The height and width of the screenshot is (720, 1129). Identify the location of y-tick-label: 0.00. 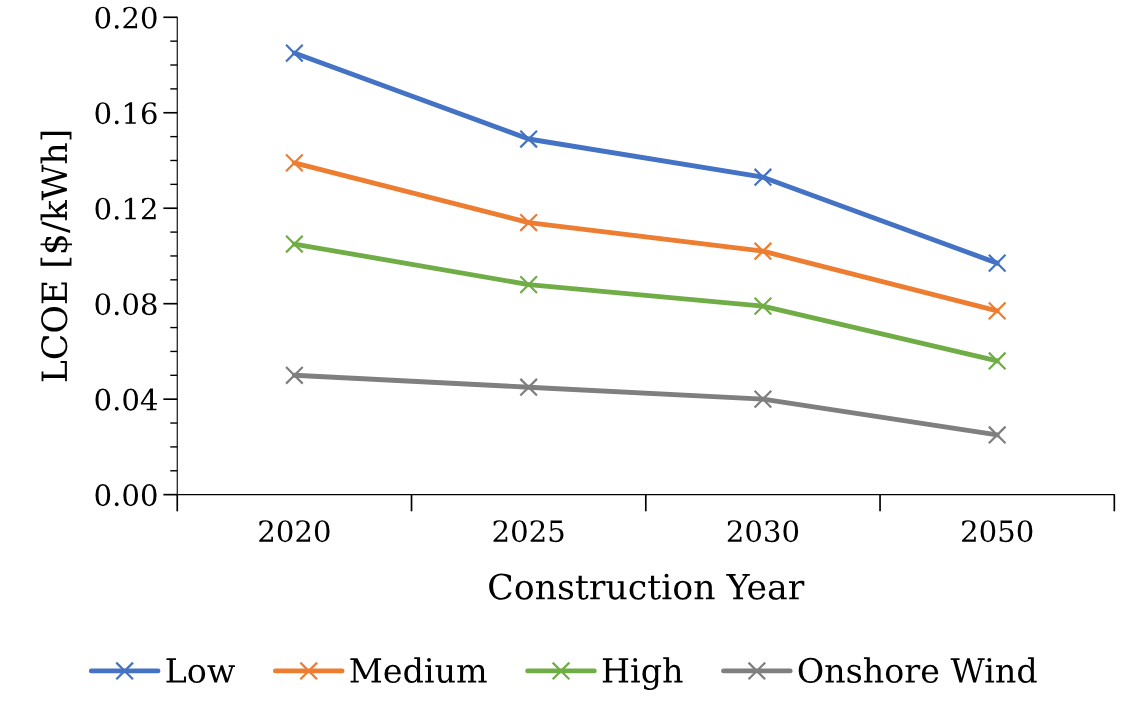
(126, 495).